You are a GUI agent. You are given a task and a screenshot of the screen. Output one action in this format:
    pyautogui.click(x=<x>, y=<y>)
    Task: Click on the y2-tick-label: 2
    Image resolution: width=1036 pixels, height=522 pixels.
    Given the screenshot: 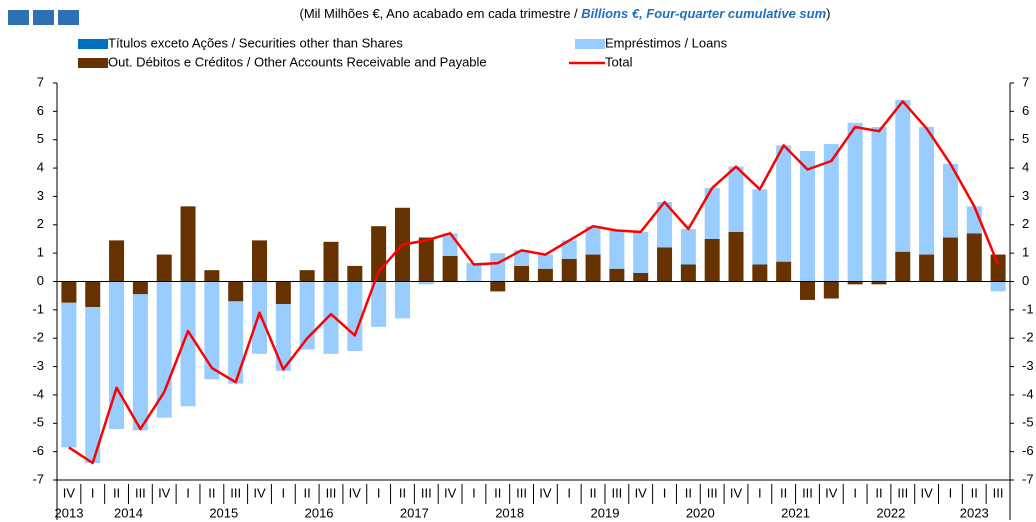 What is the action you would take?
    pyautogui.click(x=1025, y=223)
    